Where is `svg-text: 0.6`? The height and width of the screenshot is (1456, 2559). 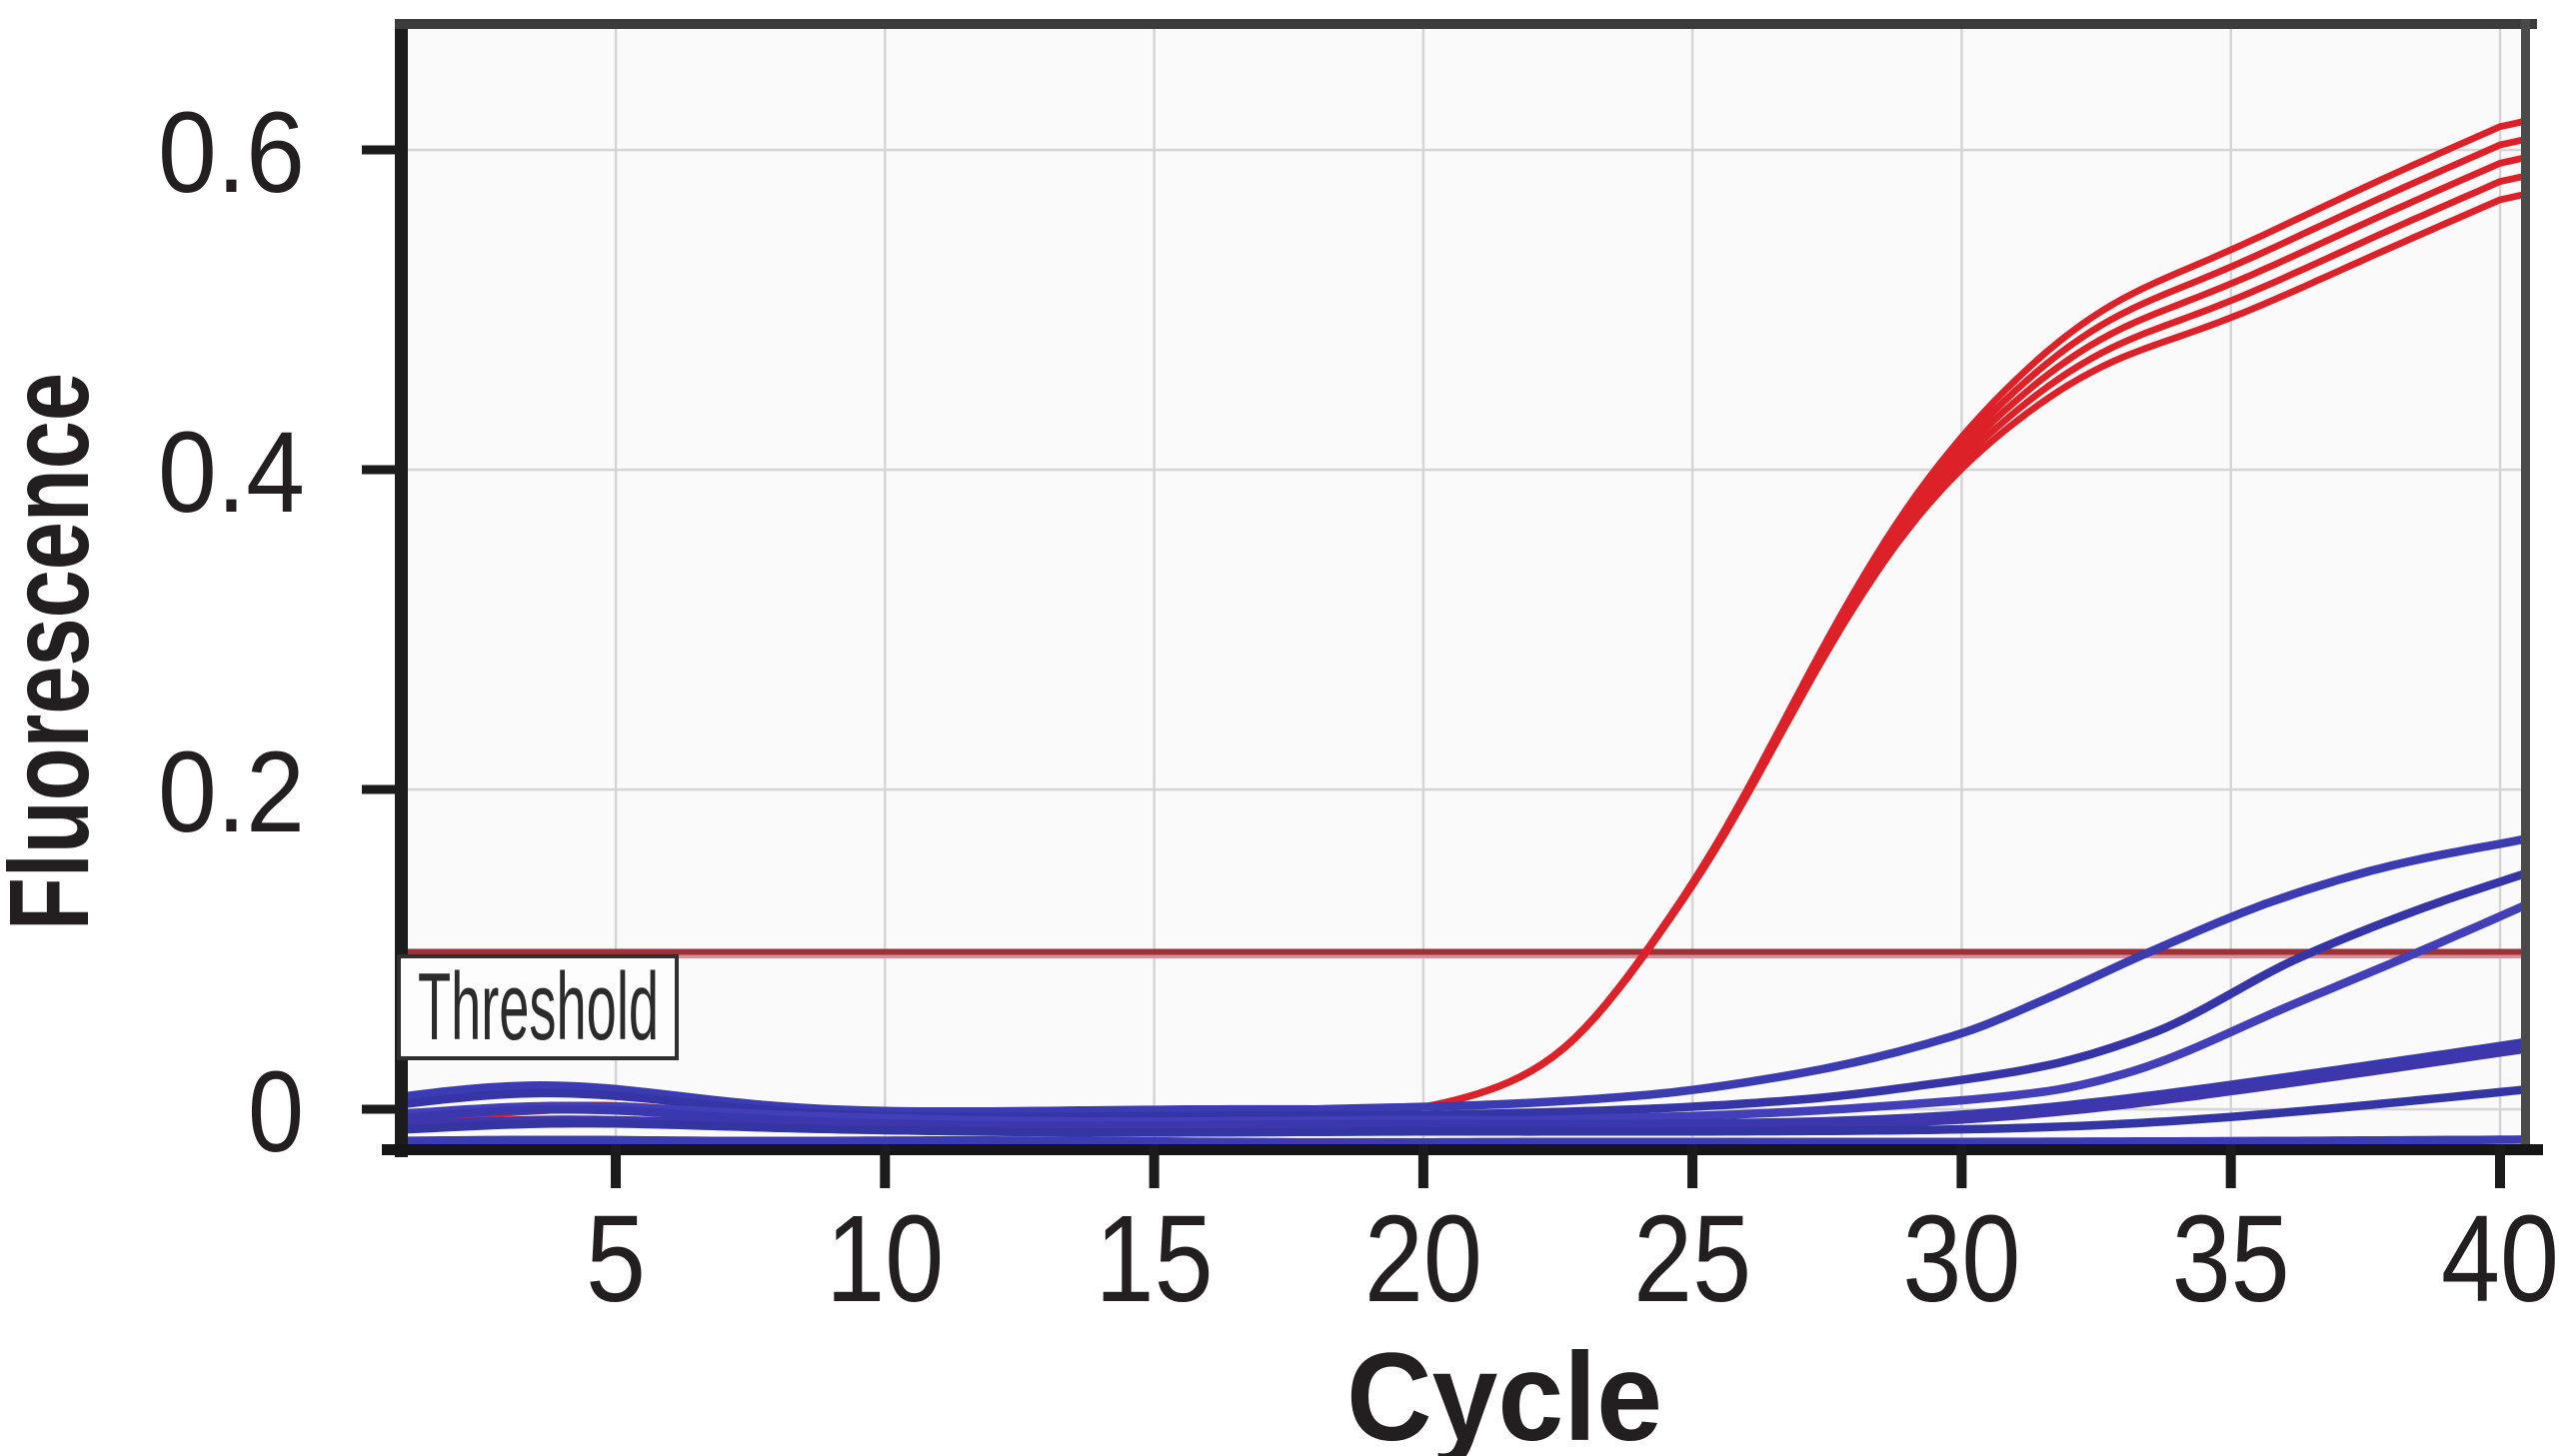 svg-text: 0.6 is located at coordinates (231, 153).